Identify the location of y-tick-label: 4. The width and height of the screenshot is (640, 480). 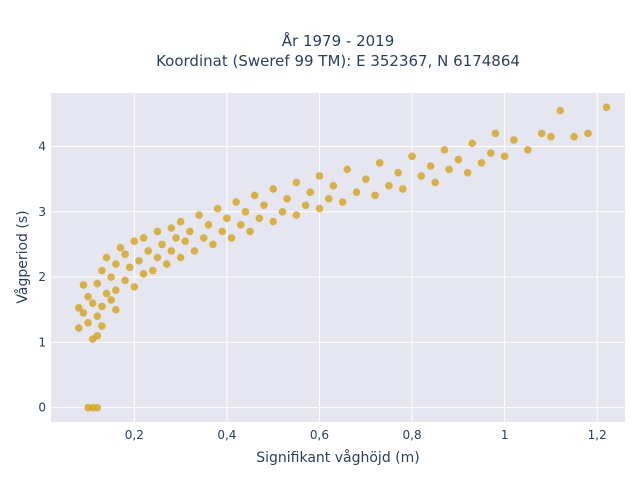
(42, 147).